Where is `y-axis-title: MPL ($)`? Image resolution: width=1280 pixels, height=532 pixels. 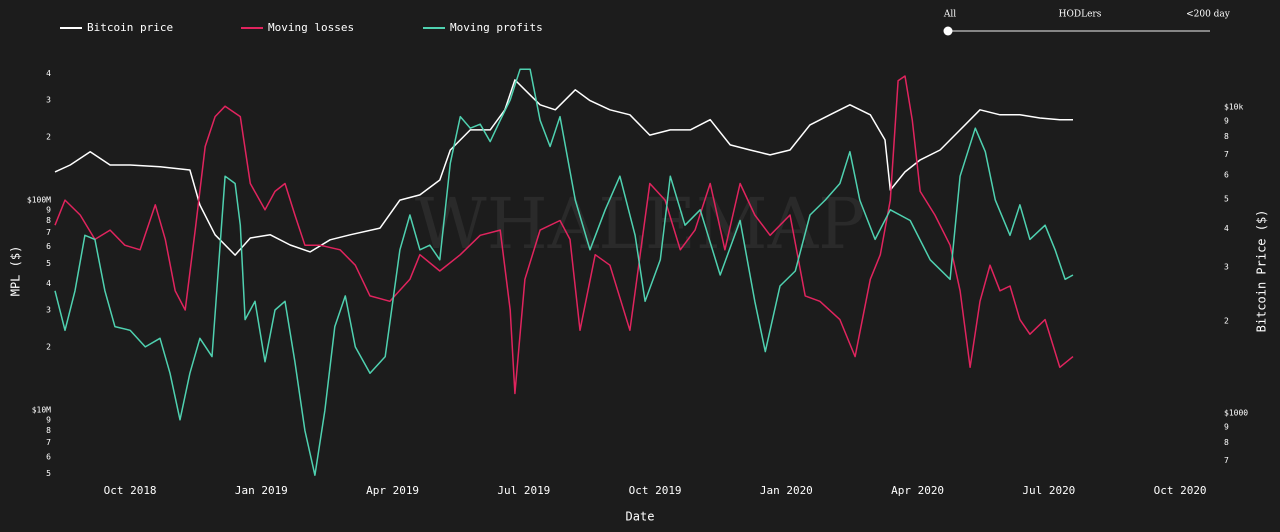
y-axis-title: MPL ($) is located at coordinates (16, 271).